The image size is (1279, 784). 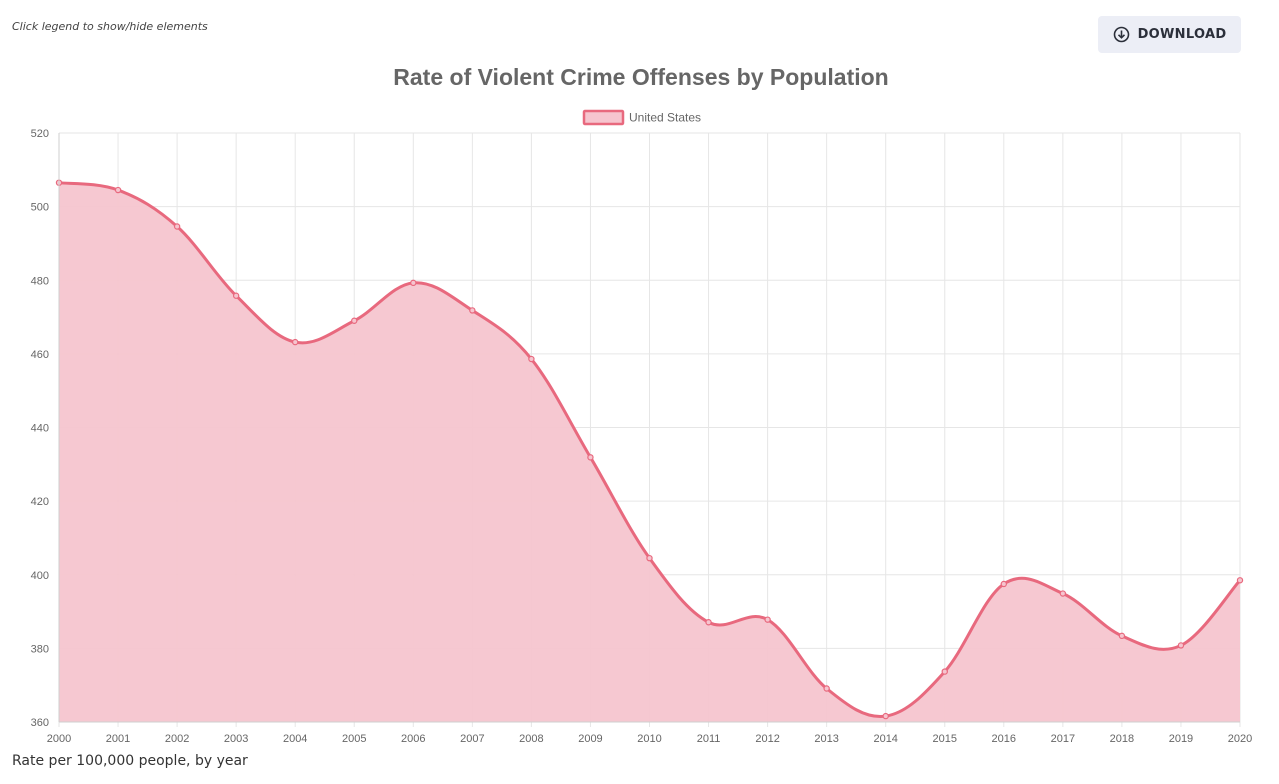 I want to click on y-tick-label: 360, so click(x=40, y=723).